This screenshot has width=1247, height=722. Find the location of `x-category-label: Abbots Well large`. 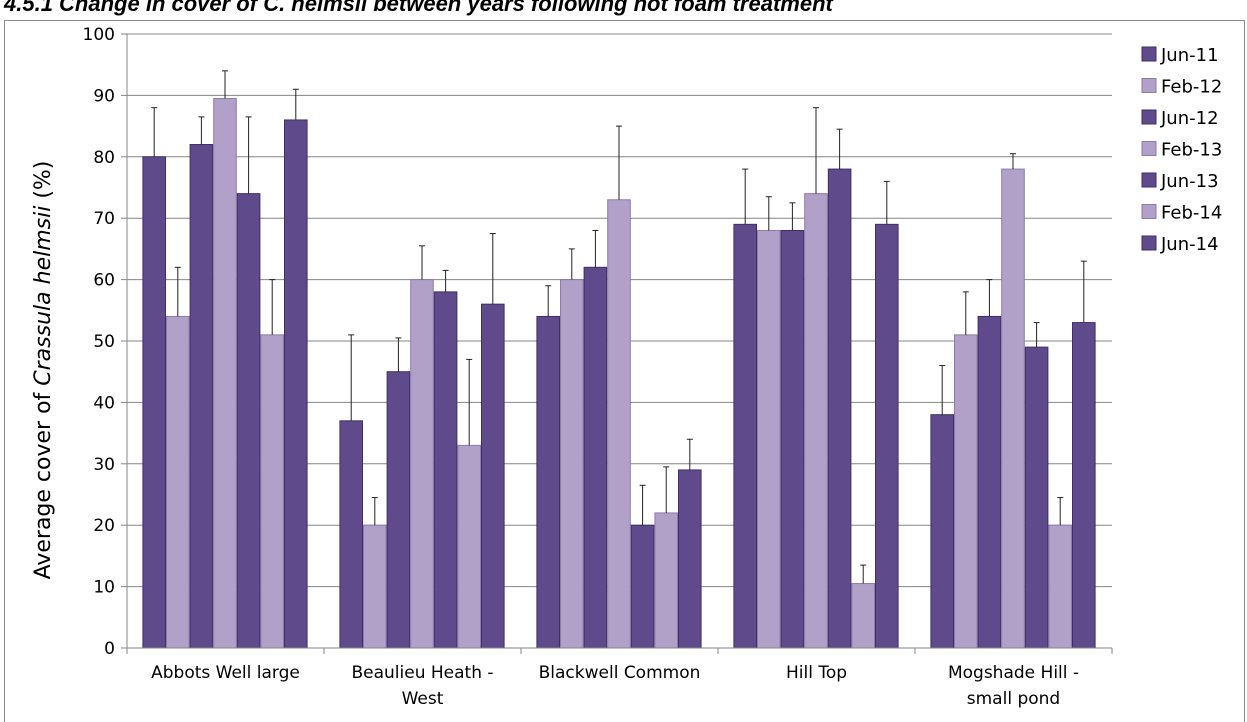

x-category-label: Abbots Well large is located at coordinates (225, 673).